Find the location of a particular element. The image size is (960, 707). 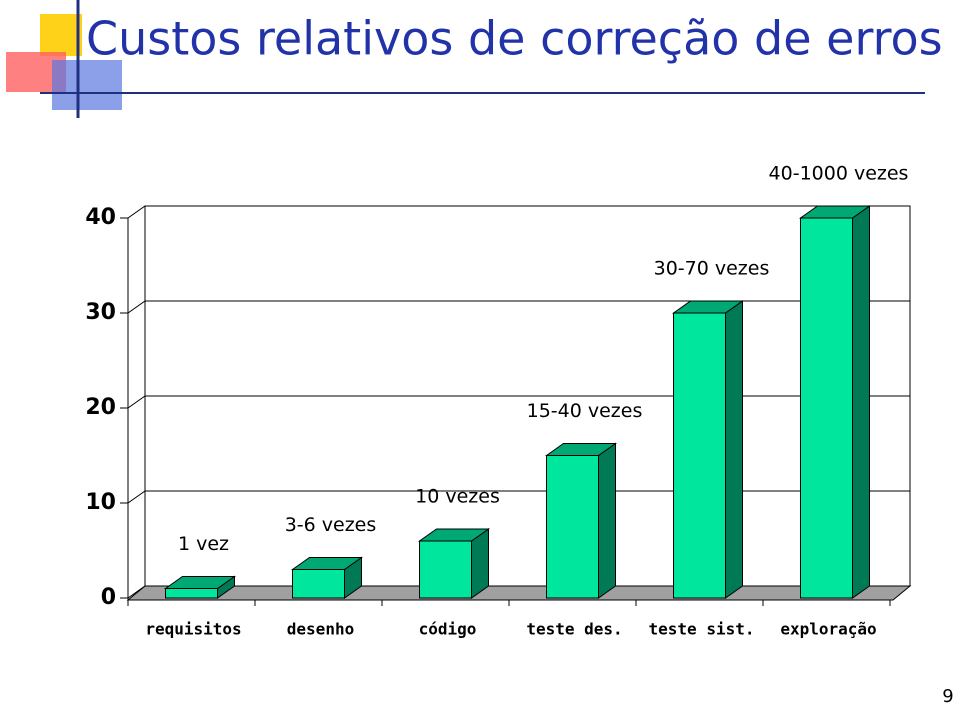

x-tick-label: teste sist. is located at coordinates (702, 629).